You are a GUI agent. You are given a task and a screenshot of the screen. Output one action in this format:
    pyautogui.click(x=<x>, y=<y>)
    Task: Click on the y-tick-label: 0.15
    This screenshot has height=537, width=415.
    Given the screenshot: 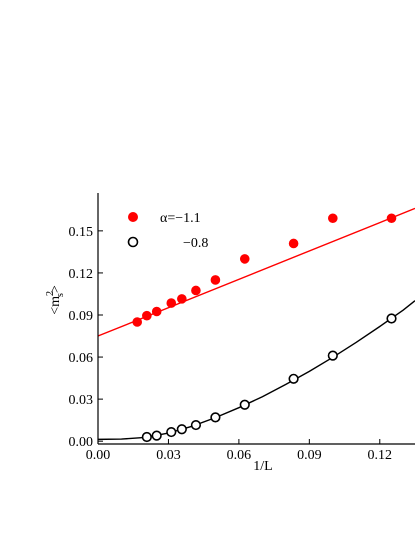 What is the action you would take?
    pyautogui.click(x=81, y=232)
    